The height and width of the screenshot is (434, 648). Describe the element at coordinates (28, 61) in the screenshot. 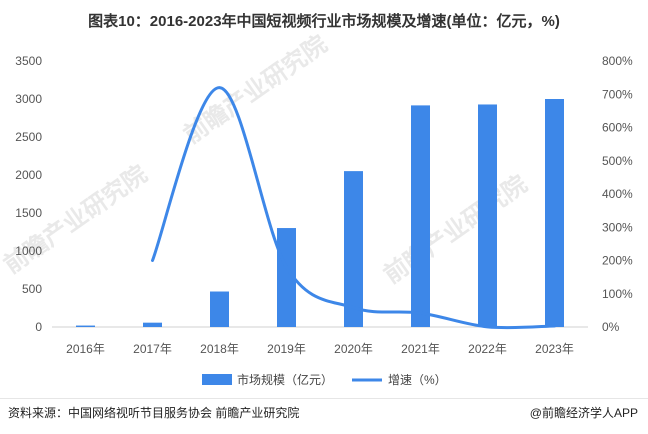

I see `y-left-tick-label: 3500` at that location.